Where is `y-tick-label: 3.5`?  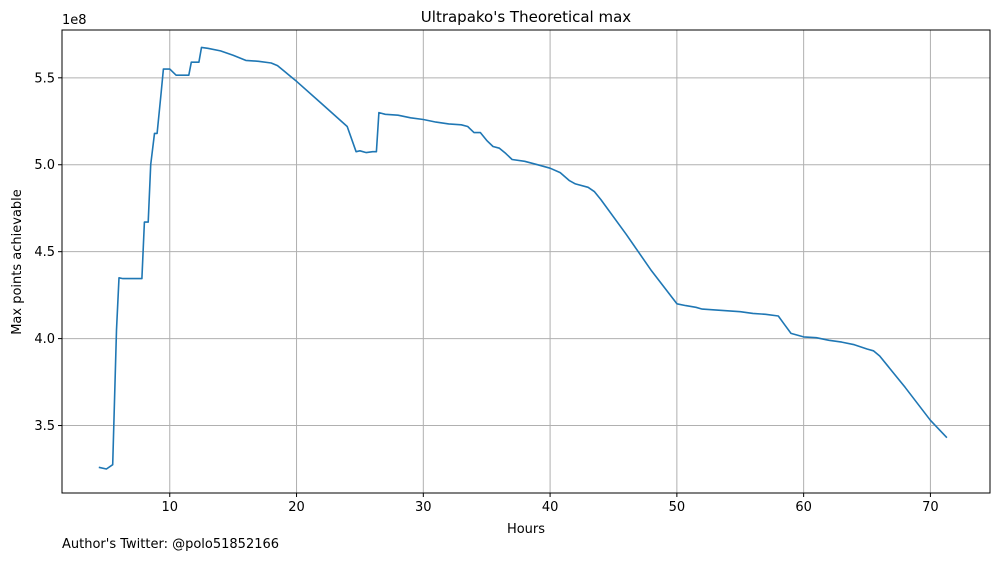 y-tick-label: 3.5 is located at coordinates (44, 426).